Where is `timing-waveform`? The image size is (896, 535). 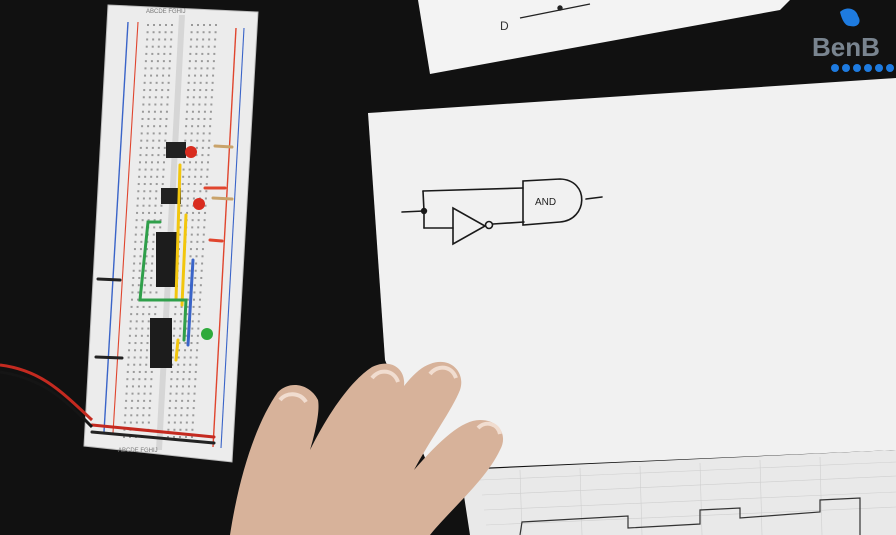 timing-waveform is located at coordinates (690, 516).